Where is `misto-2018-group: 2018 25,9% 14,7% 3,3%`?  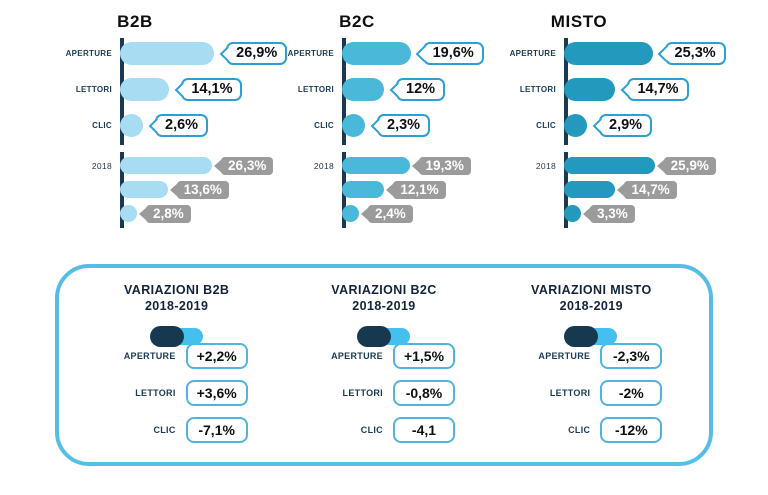 misto-2018-group: 2018 25,9% 14,7% 3,3% is located at coordinates (617, 190).